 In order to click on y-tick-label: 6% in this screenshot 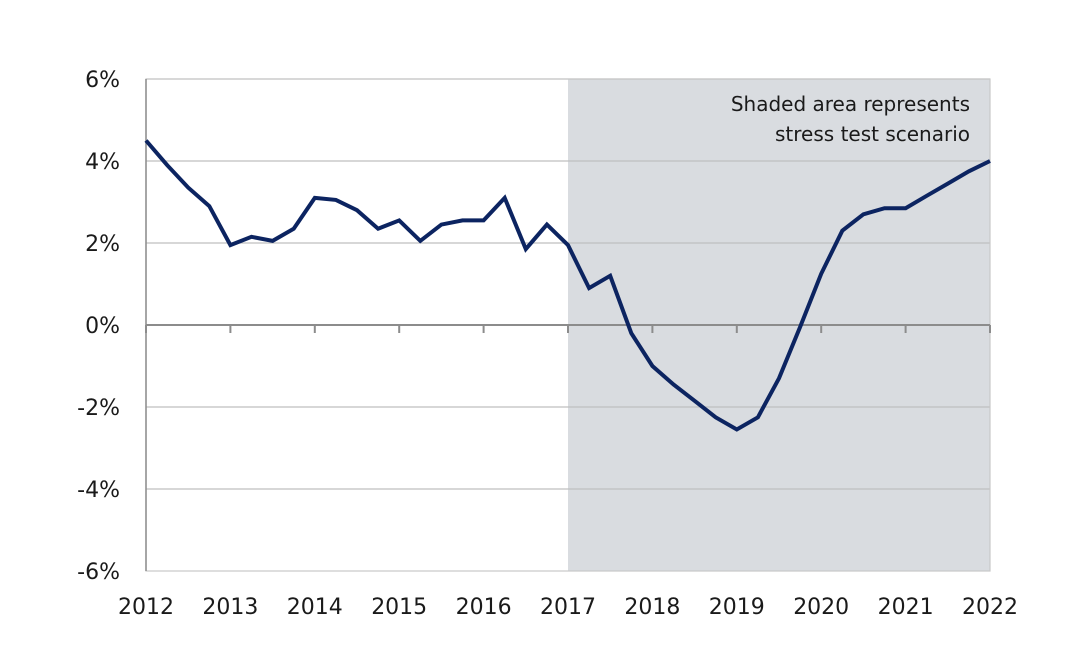, I will do `click(102, 80)`.